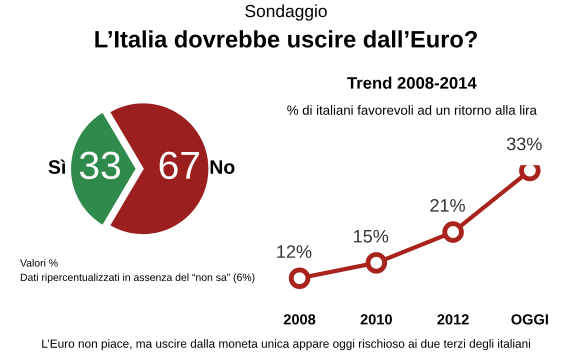  What do you see at coordinates (453, 319) in the screenshot?
I see `x-tick-label: 2012` at bounding box center [453, 319].